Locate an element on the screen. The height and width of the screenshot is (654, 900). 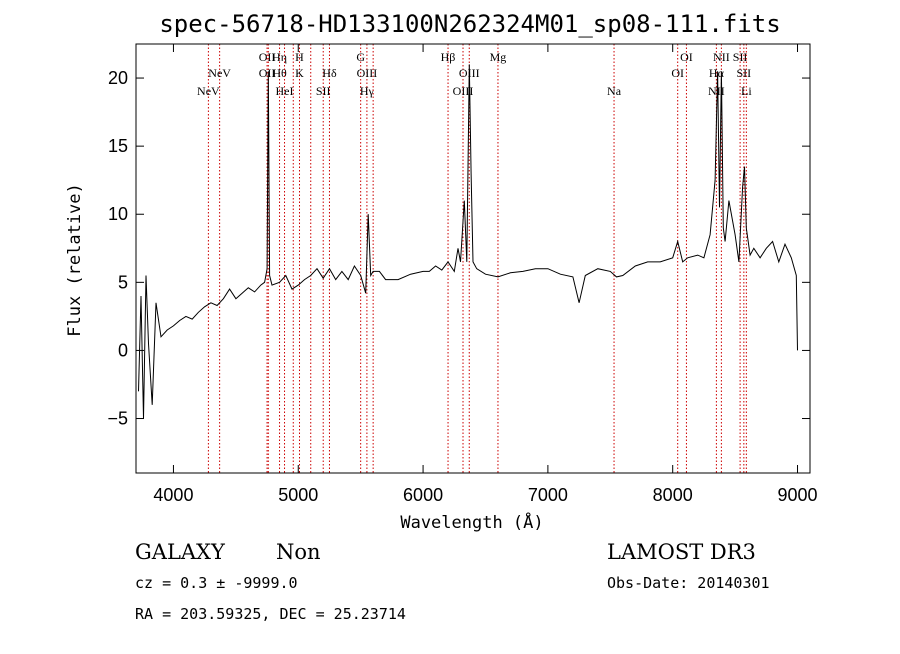
x-axis-label: Wavelength (Å) is located at coordinates (471, 522).